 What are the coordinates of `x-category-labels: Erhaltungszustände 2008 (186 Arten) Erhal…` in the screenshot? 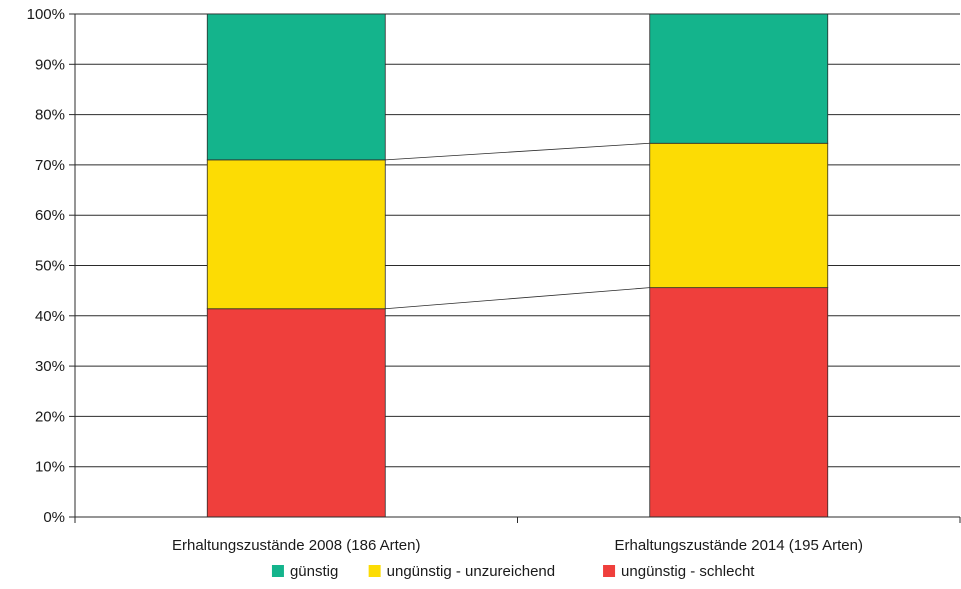 It's located at (517, 545).